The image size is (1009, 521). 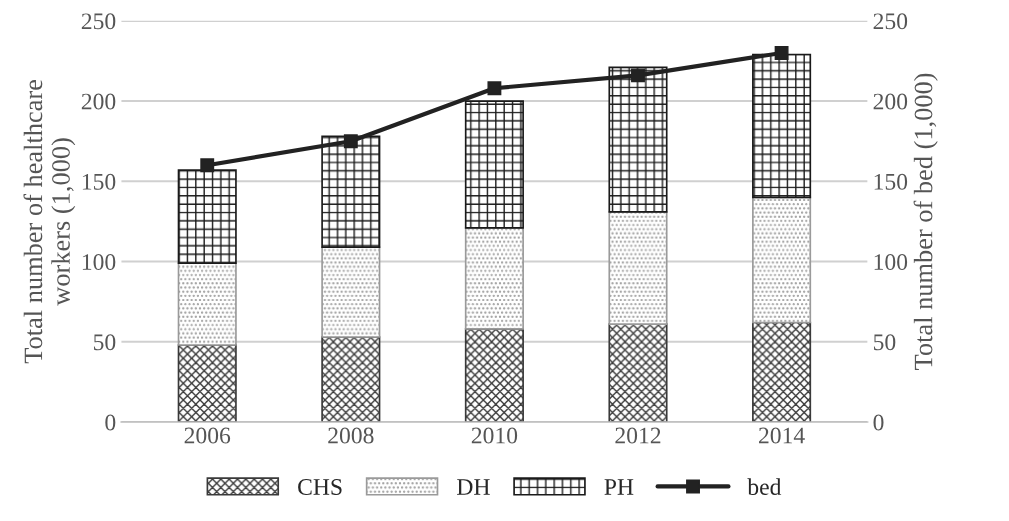 I want to click on x-tick-label: 2012, so click(x=638, y=435).